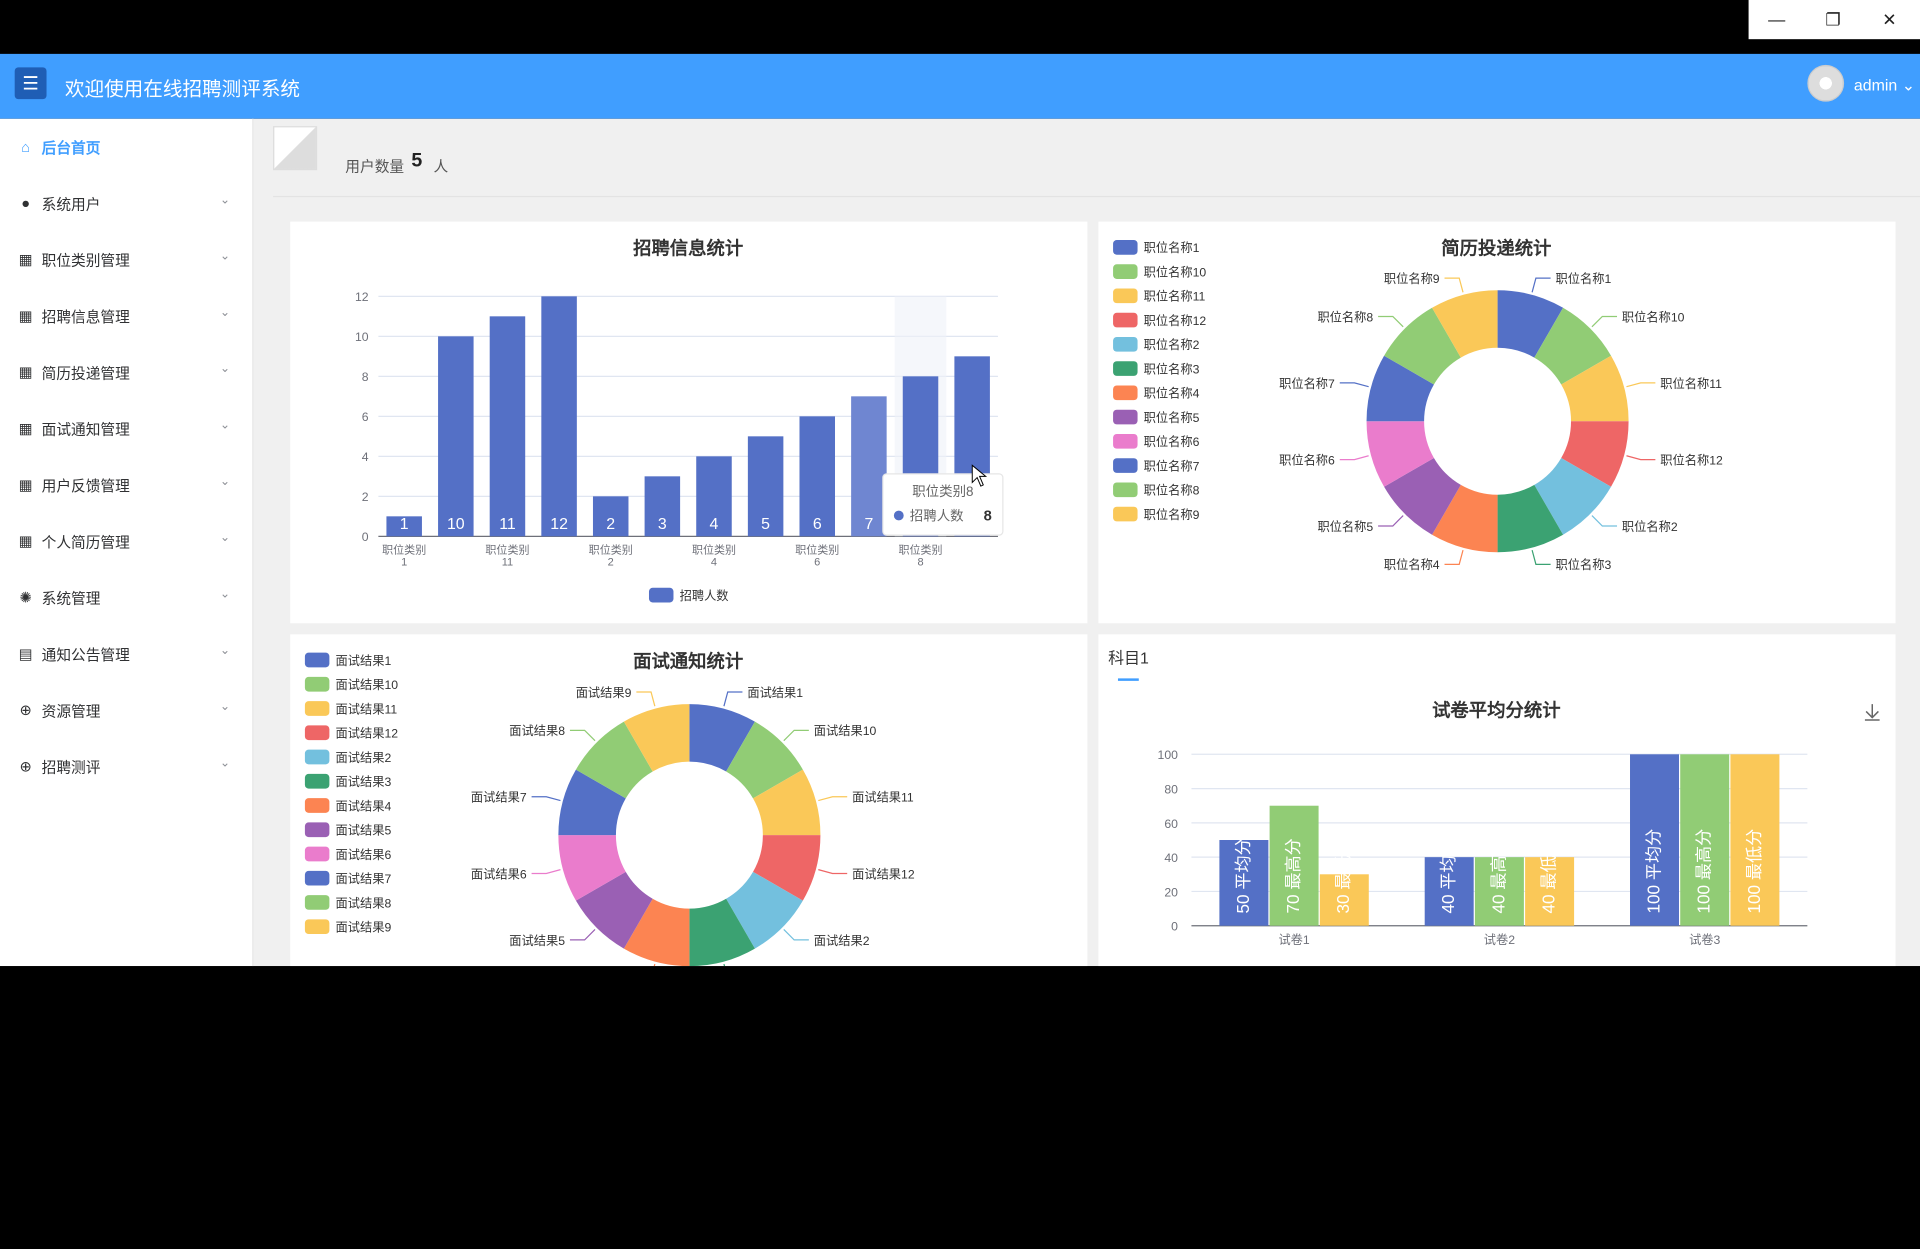 This screenshot has height=1249, width=1920. I want to click on close-button: ✕, so click(1889, 19).